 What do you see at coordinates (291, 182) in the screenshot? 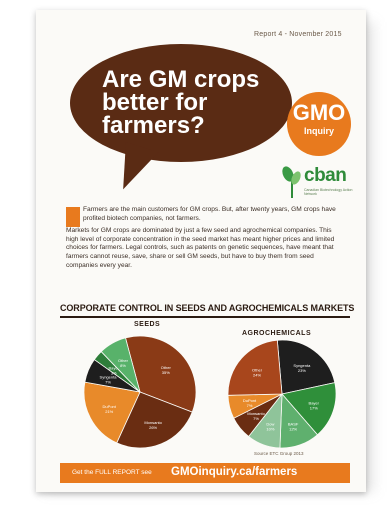
I see `leaf-icon` at bounding box center [291, 182].